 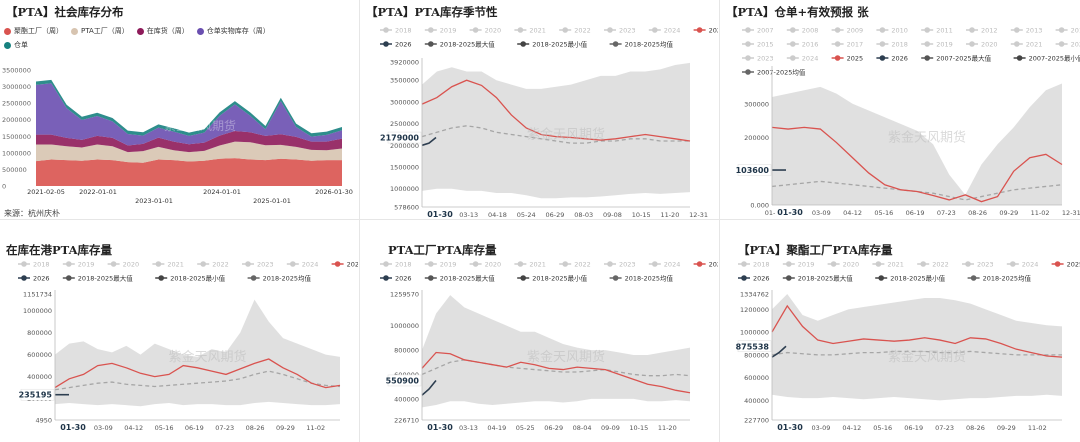 What do you see at coordinates (765, 45) in the screenshot?
I see `legend-label: 2015` at bounding box center [765, 45].